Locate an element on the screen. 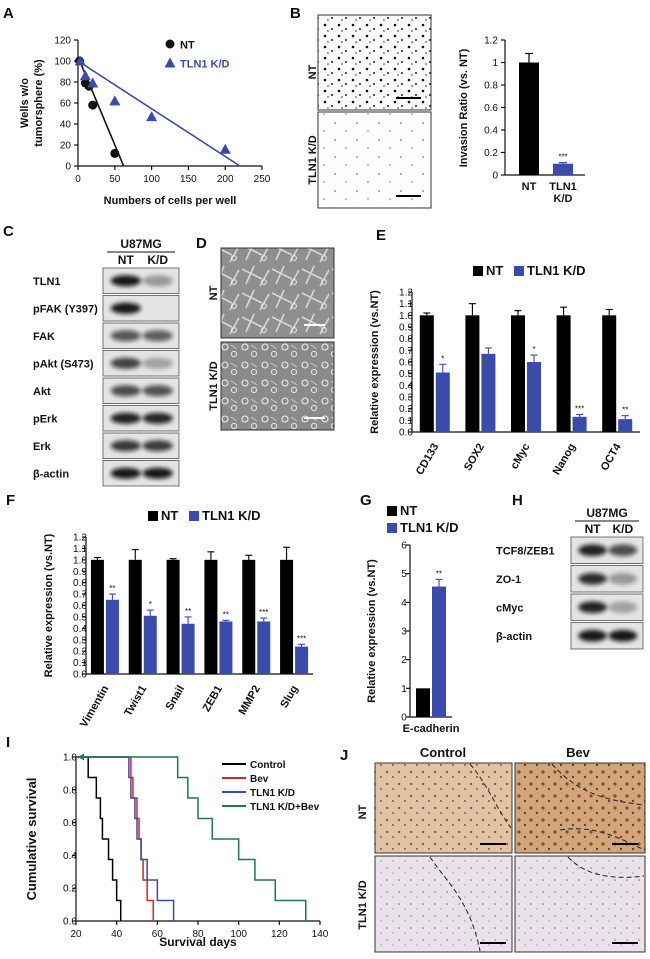  censor-marker is located at coordinates (81, 757).